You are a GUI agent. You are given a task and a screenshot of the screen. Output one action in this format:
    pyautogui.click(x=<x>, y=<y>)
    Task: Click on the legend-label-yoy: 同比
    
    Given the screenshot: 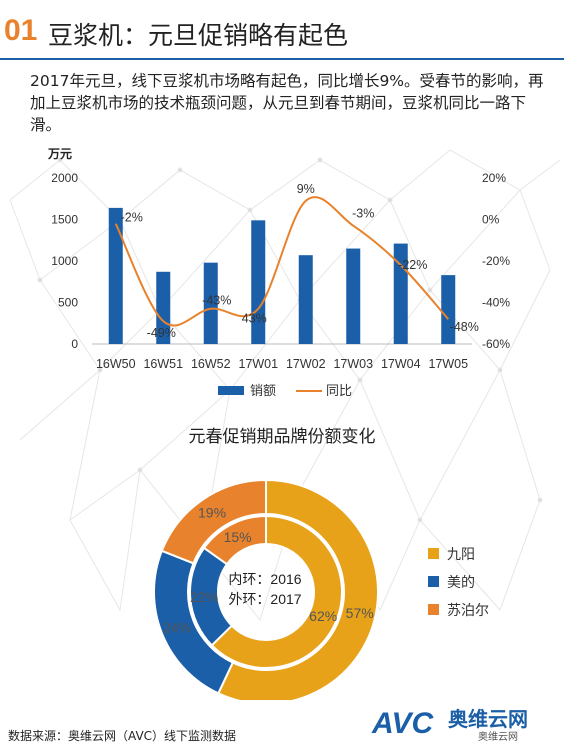 What is the action you would take?
    pyautogui.click(x=339, y=390)
    